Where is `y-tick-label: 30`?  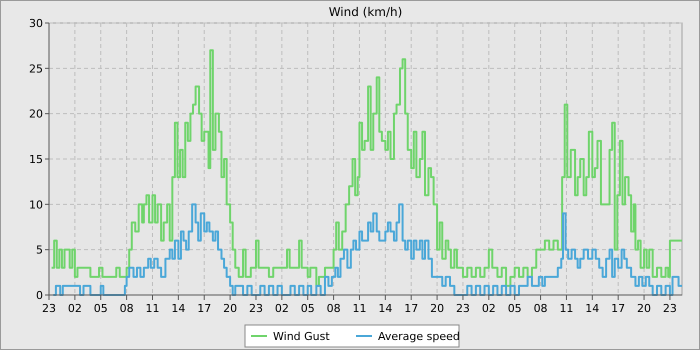
y-tick-label: 30 is located at coordinates (36, 23).